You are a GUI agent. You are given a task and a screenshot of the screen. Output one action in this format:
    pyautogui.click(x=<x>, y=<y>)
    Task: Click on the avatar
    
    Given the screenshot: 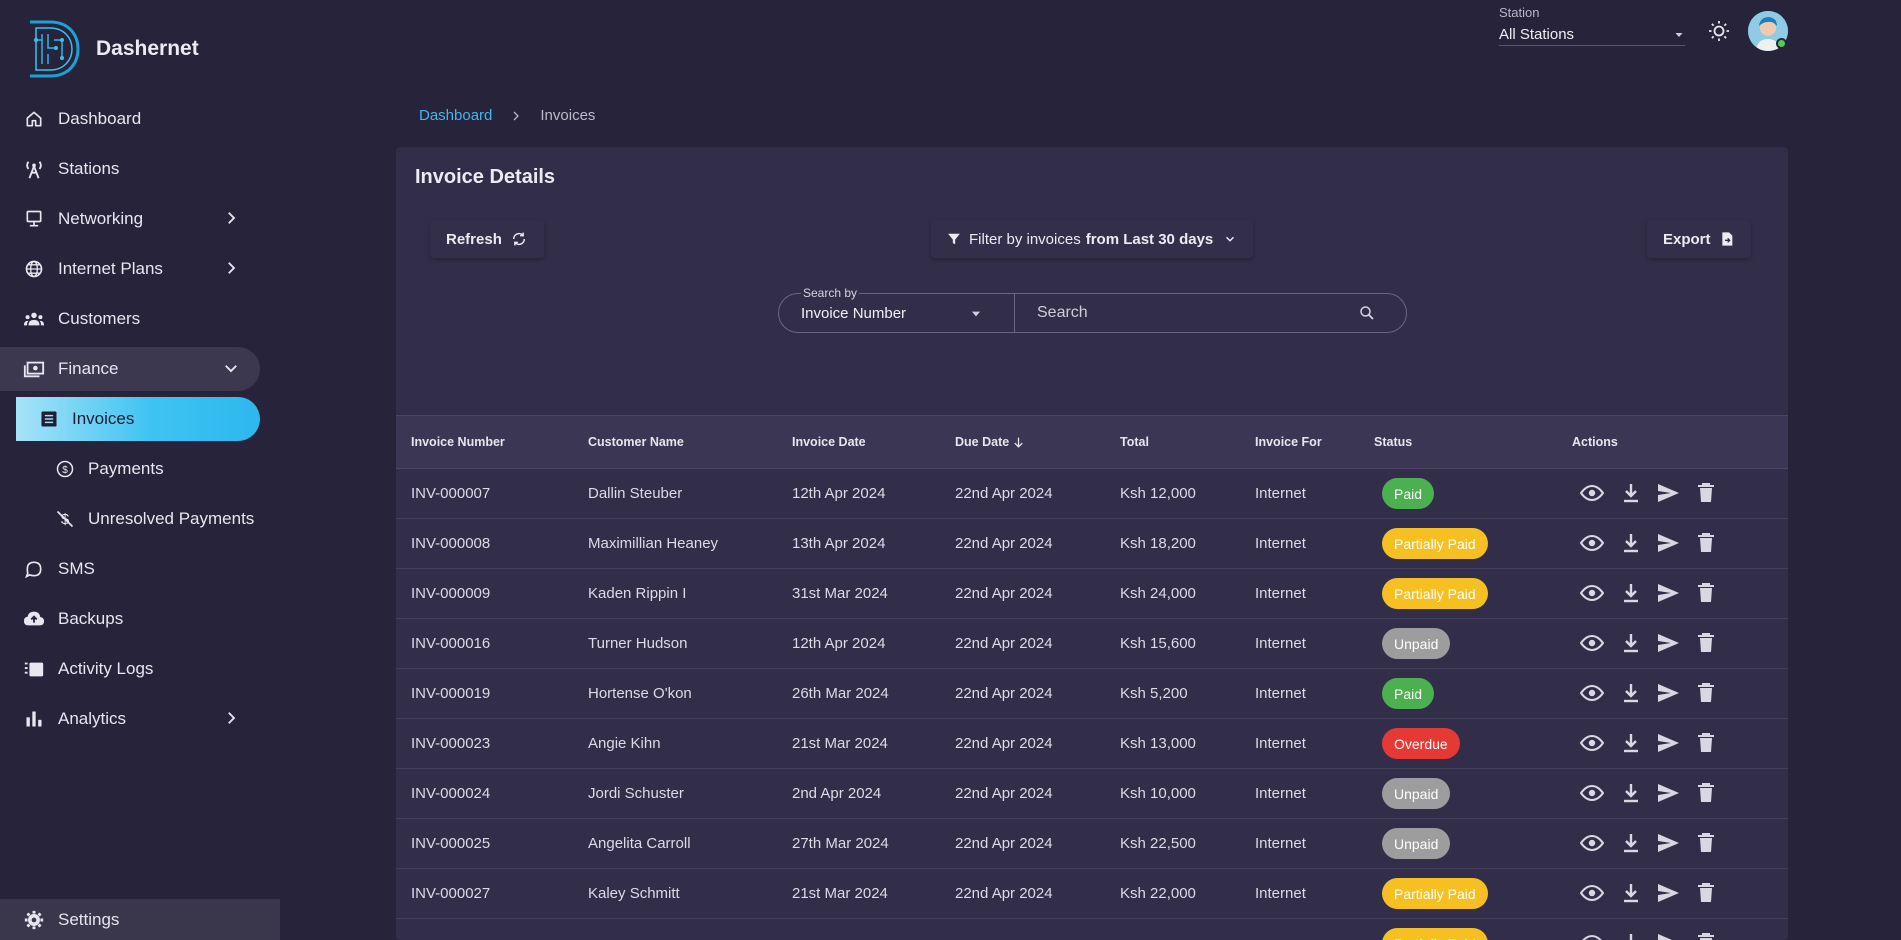 What is the action you would take?
    pyautogui.click(x=1768, y=31)
    